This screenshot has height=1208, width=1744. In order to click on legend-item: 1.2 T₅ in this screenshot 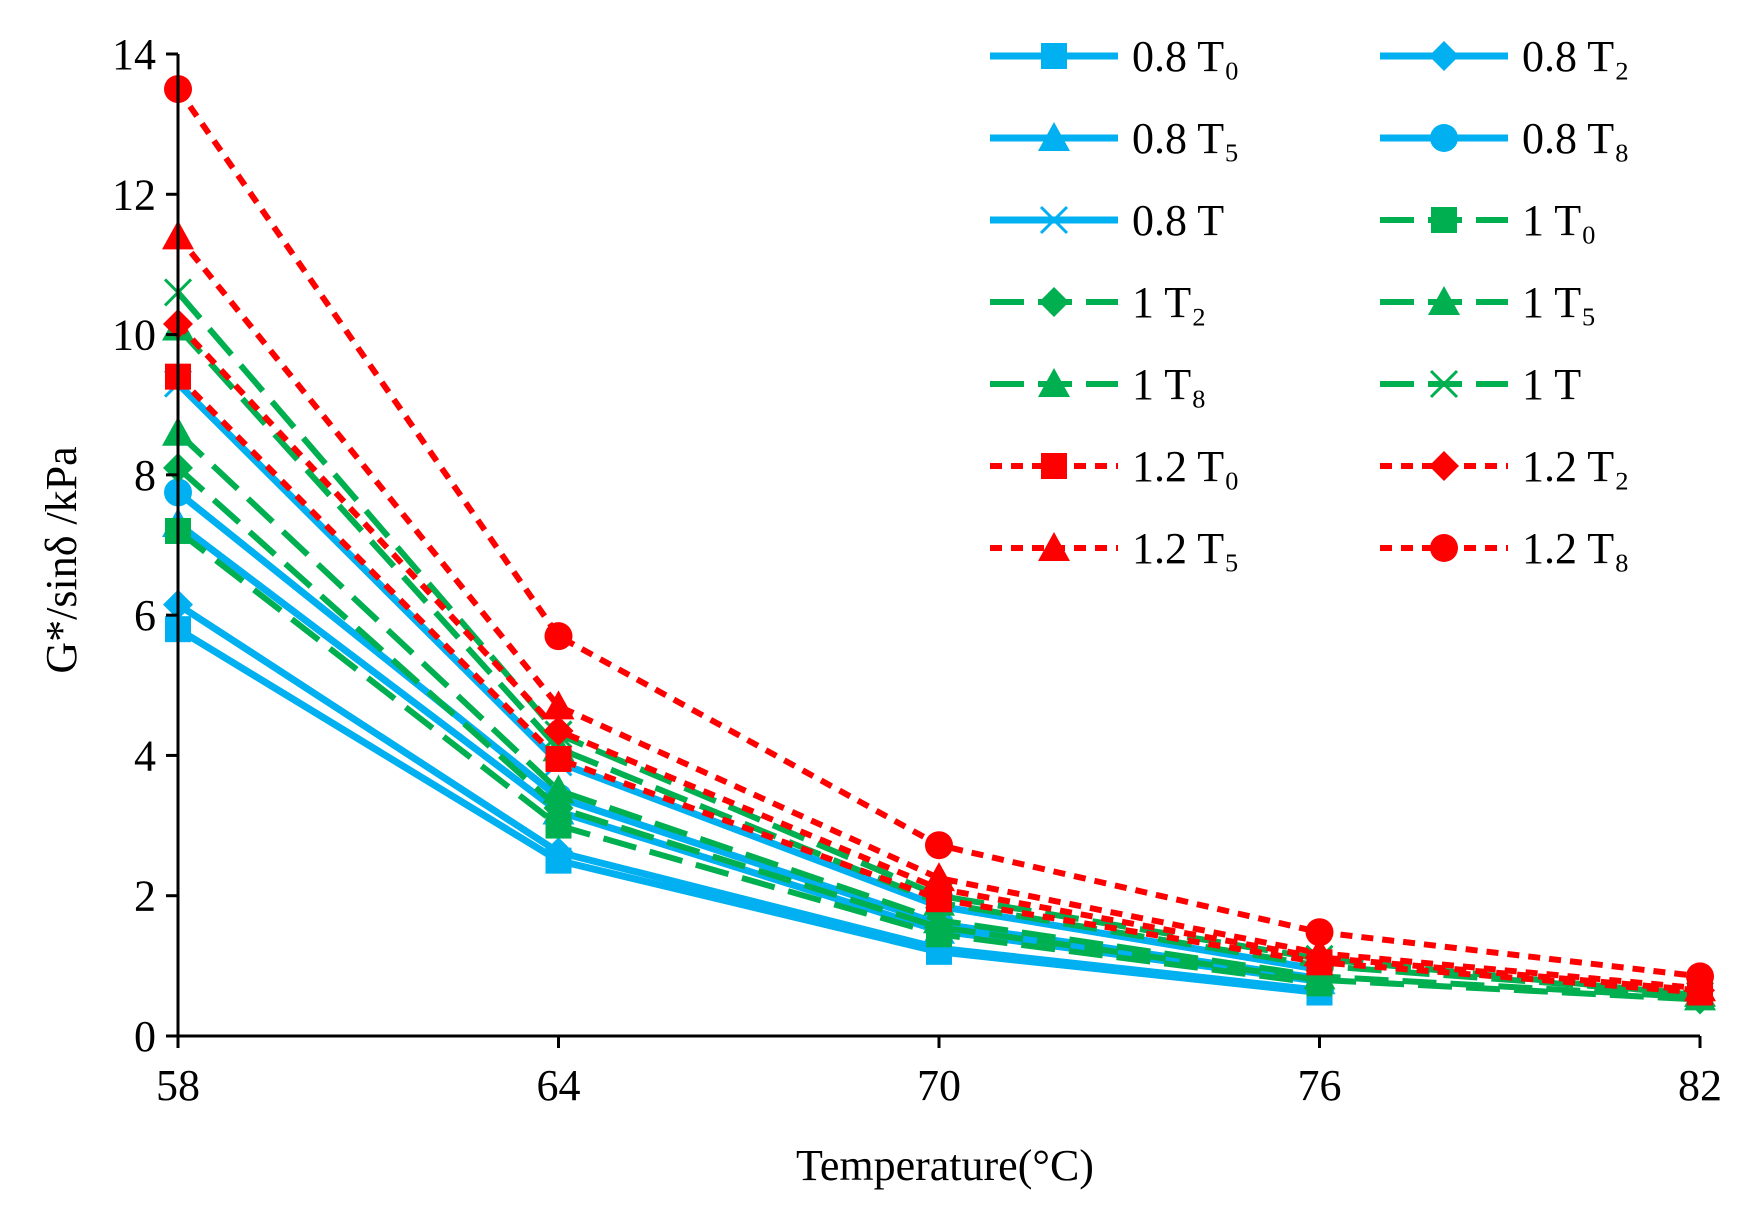, I will do `click(1114, 548)`.